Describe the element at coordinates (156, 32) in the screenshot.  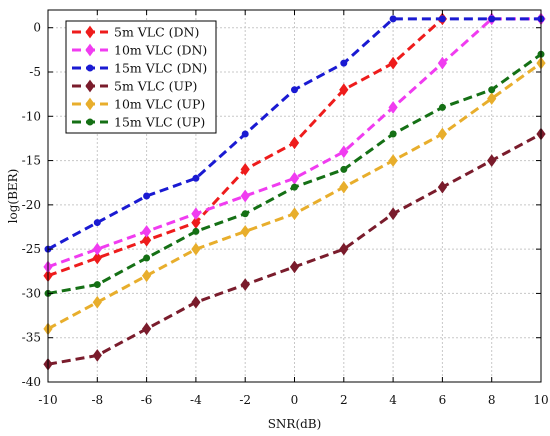
I see `legend-label: 5m VLC (DN)` at that location.